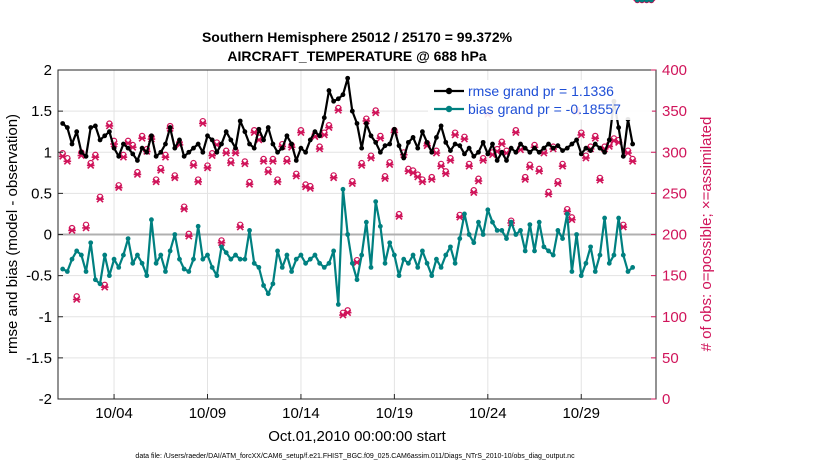 Image resolution: width=830 pixels, height=470 pixels. Describe the element at coordinates (581, 413) in the screenshot. I see `x-tick-label: 10/29` at that location.